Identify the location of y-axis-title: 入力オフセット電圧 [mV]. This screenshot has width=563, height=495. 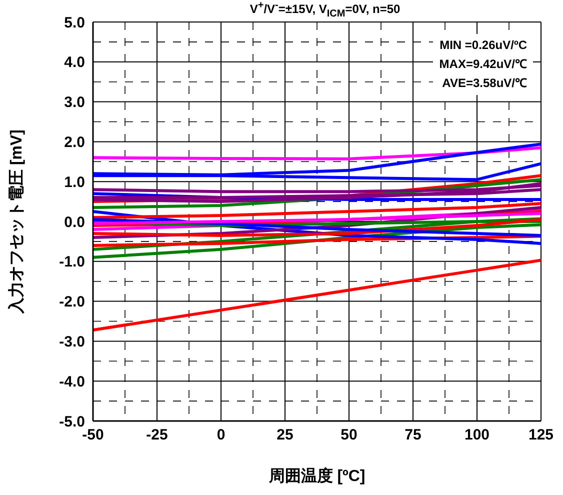
(17, 222).